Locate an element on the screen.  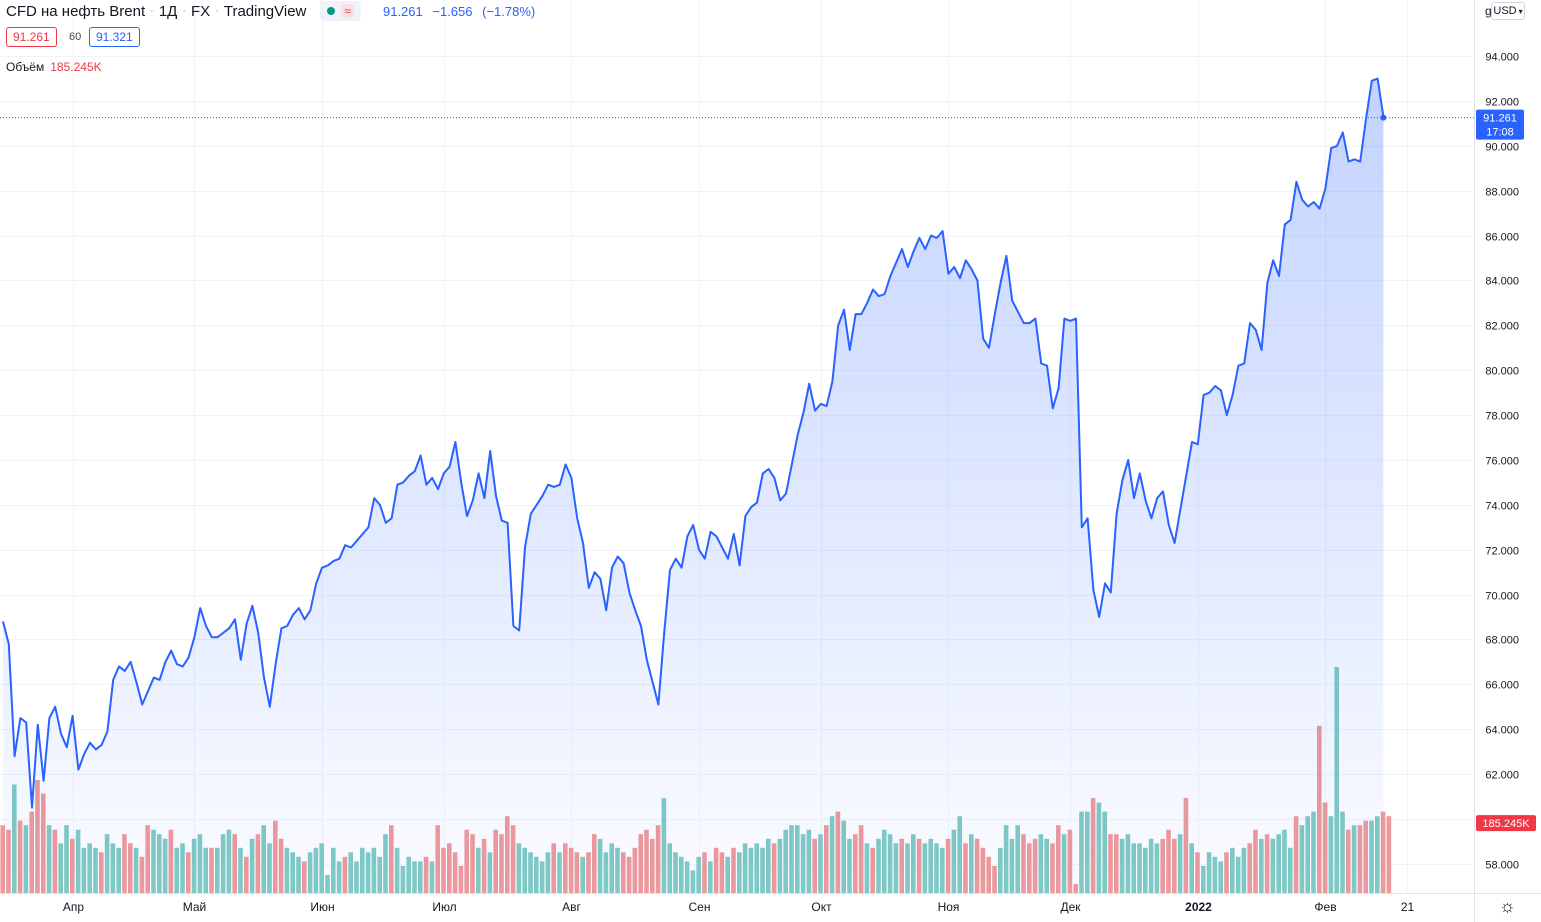
time-tick-label: Июл is located at coordinates (444, 907).